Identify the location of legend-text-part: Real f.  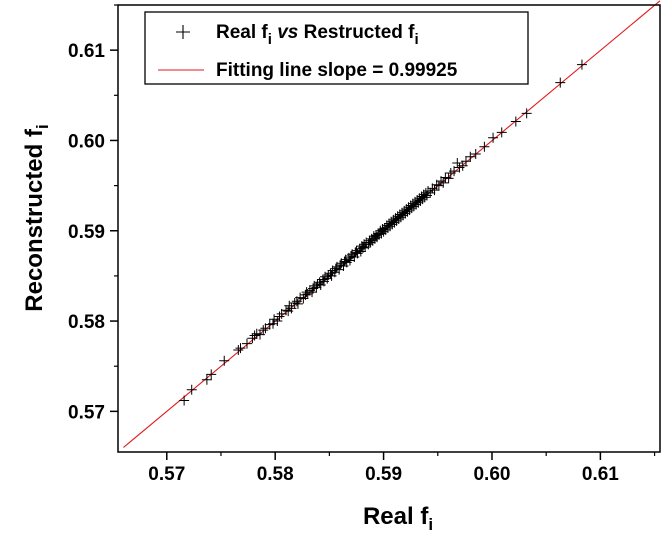
(242, 32).